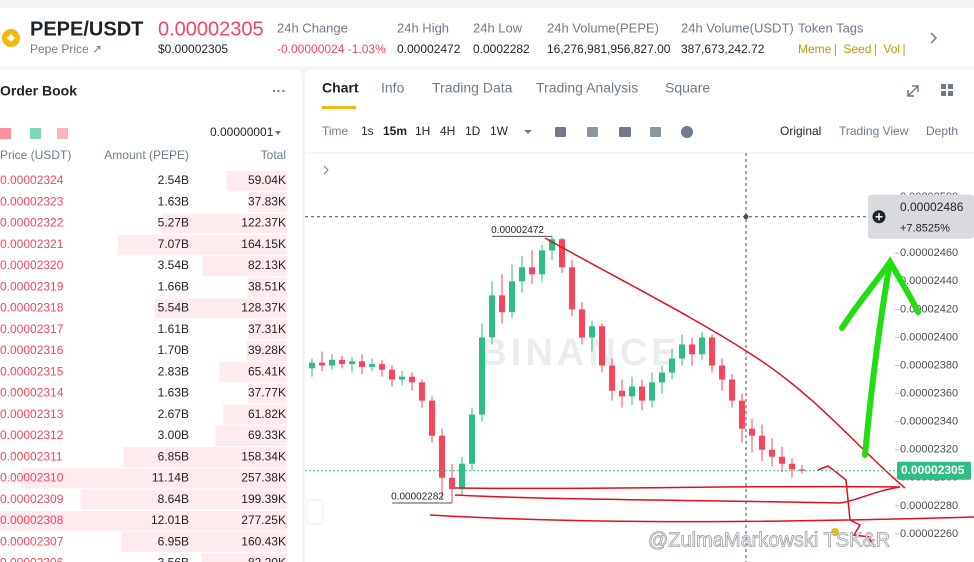  I want to click on order-cell: 0.00002314, so click(32, 393).